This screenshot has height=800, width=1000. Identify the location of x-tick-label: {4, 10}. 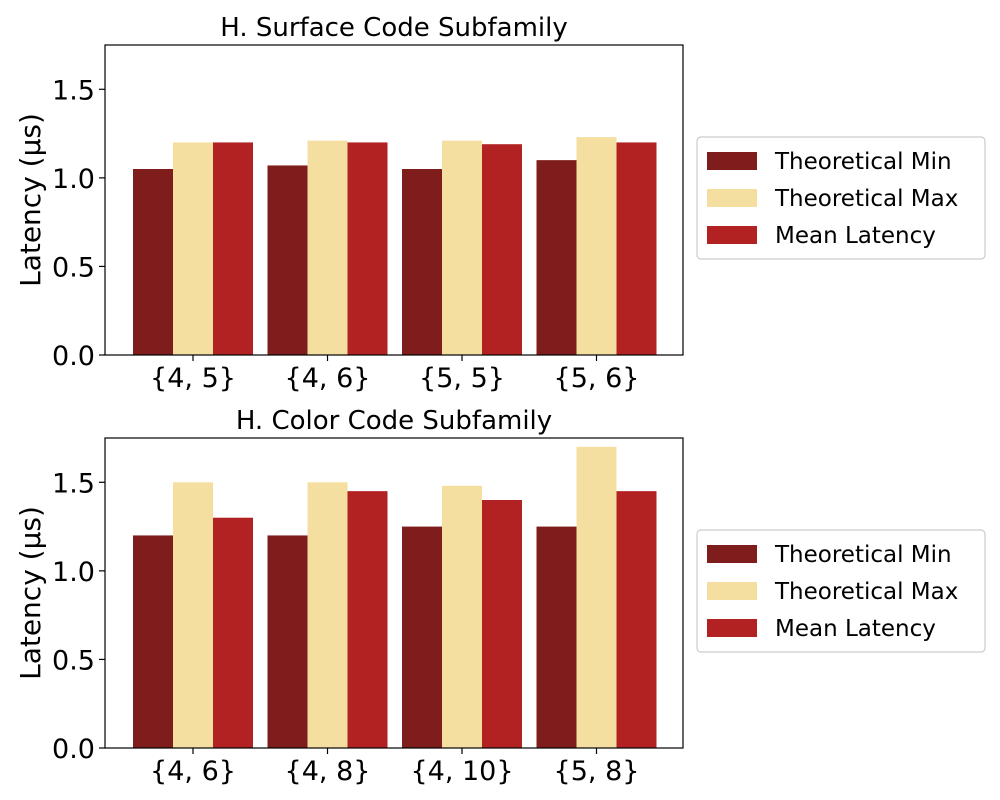
(461, 771).